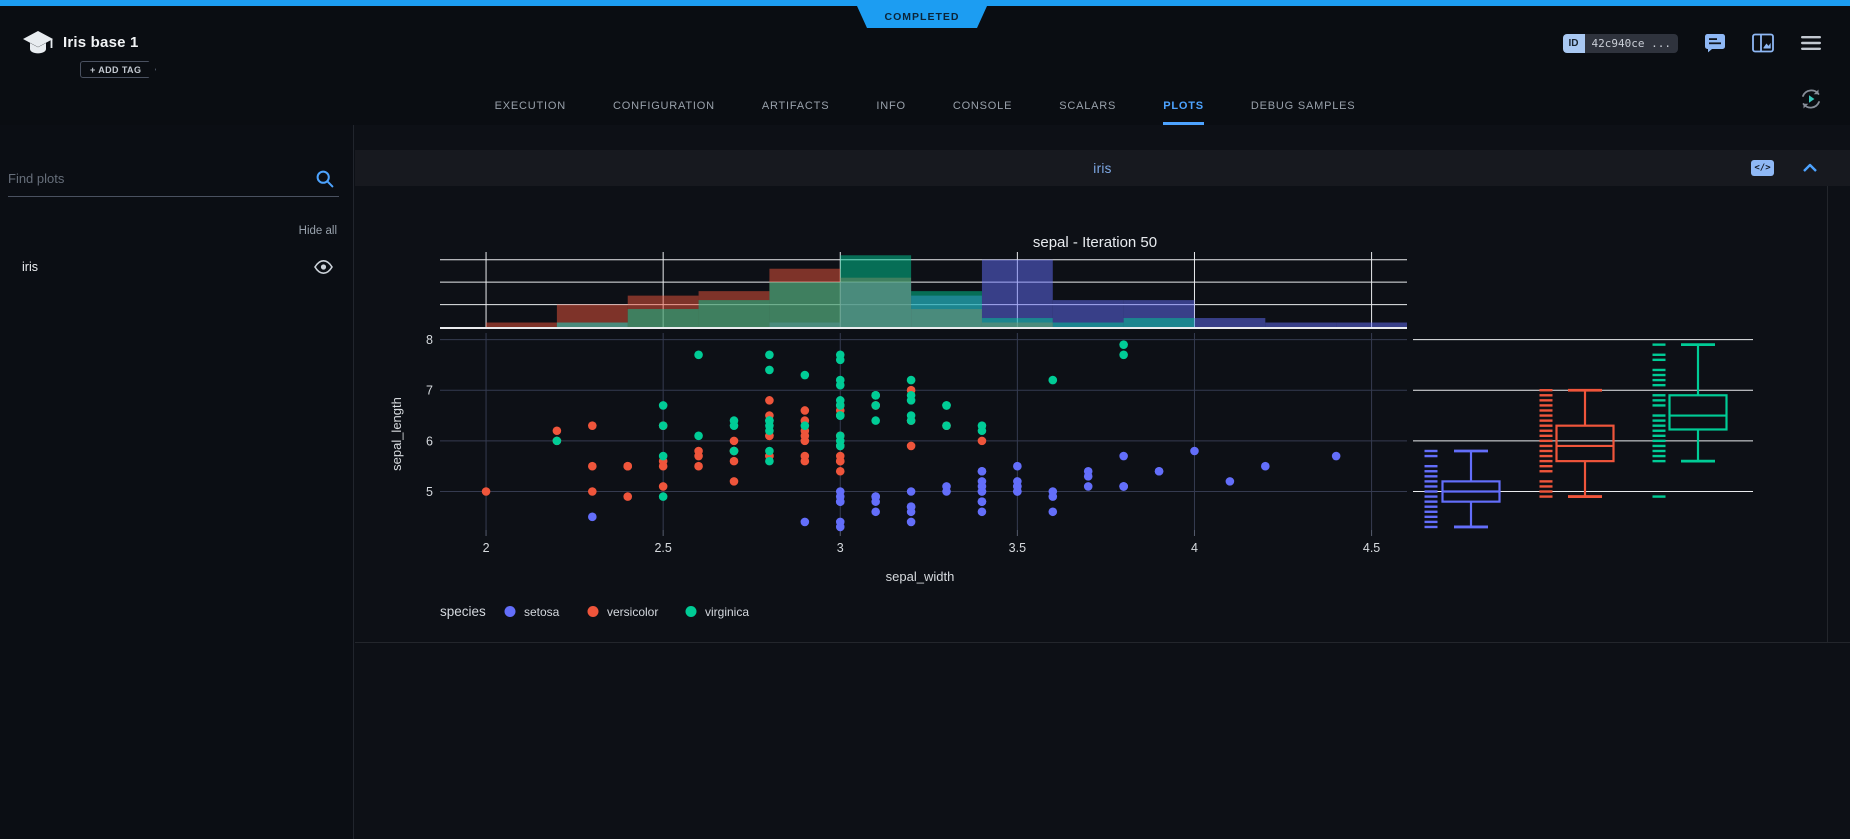 This screenshot has height=839, width=1850. What do you see at coordinates (1194, 548) in the screenshot?
I see `svg-text: 4` at bounding box center [1194, 548].